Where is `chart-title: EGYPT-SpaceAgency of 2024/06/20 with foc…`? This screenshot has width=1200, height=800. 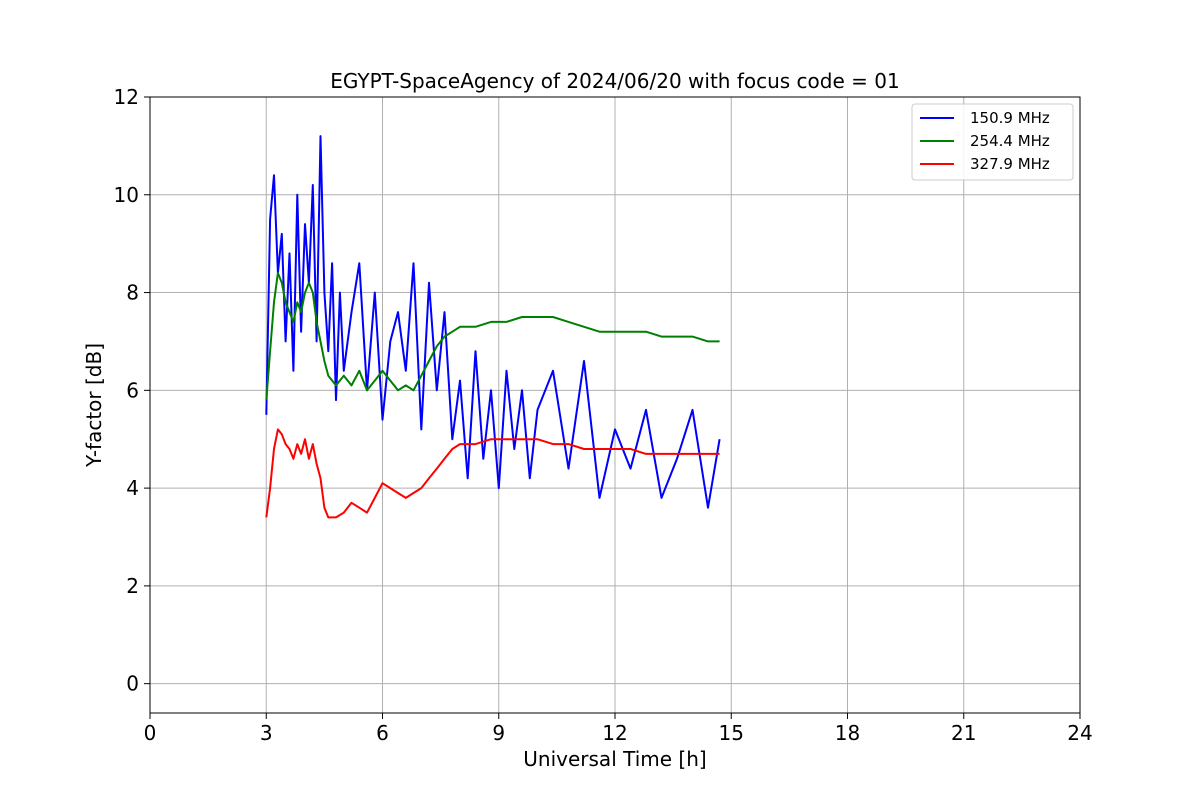
chart-title: EGYPT-SpaceAgency of 2024/06/20 with foc… is located at coordinates (614, 81).